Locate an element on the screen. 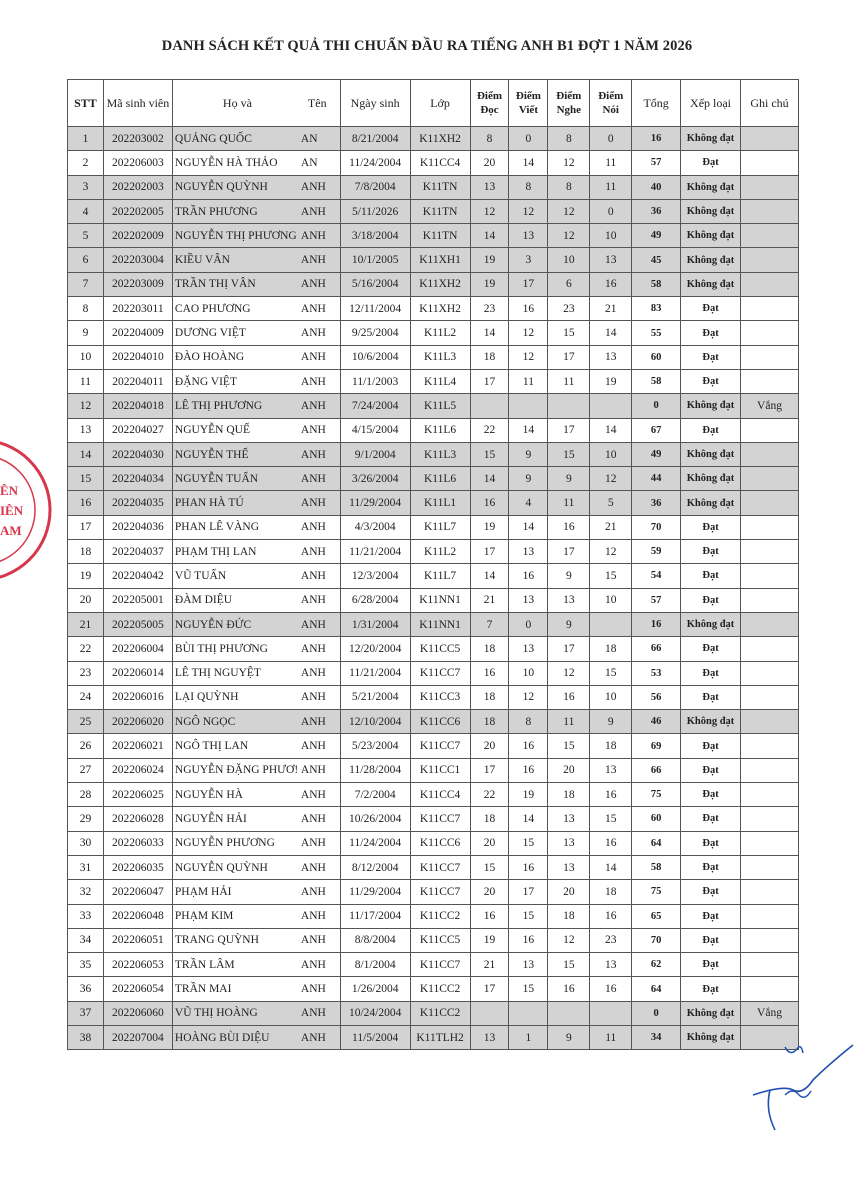 The image size is (854, 1200). cell-full-name: VŨ TUẤN ANH is located at coordinates (256, 576).